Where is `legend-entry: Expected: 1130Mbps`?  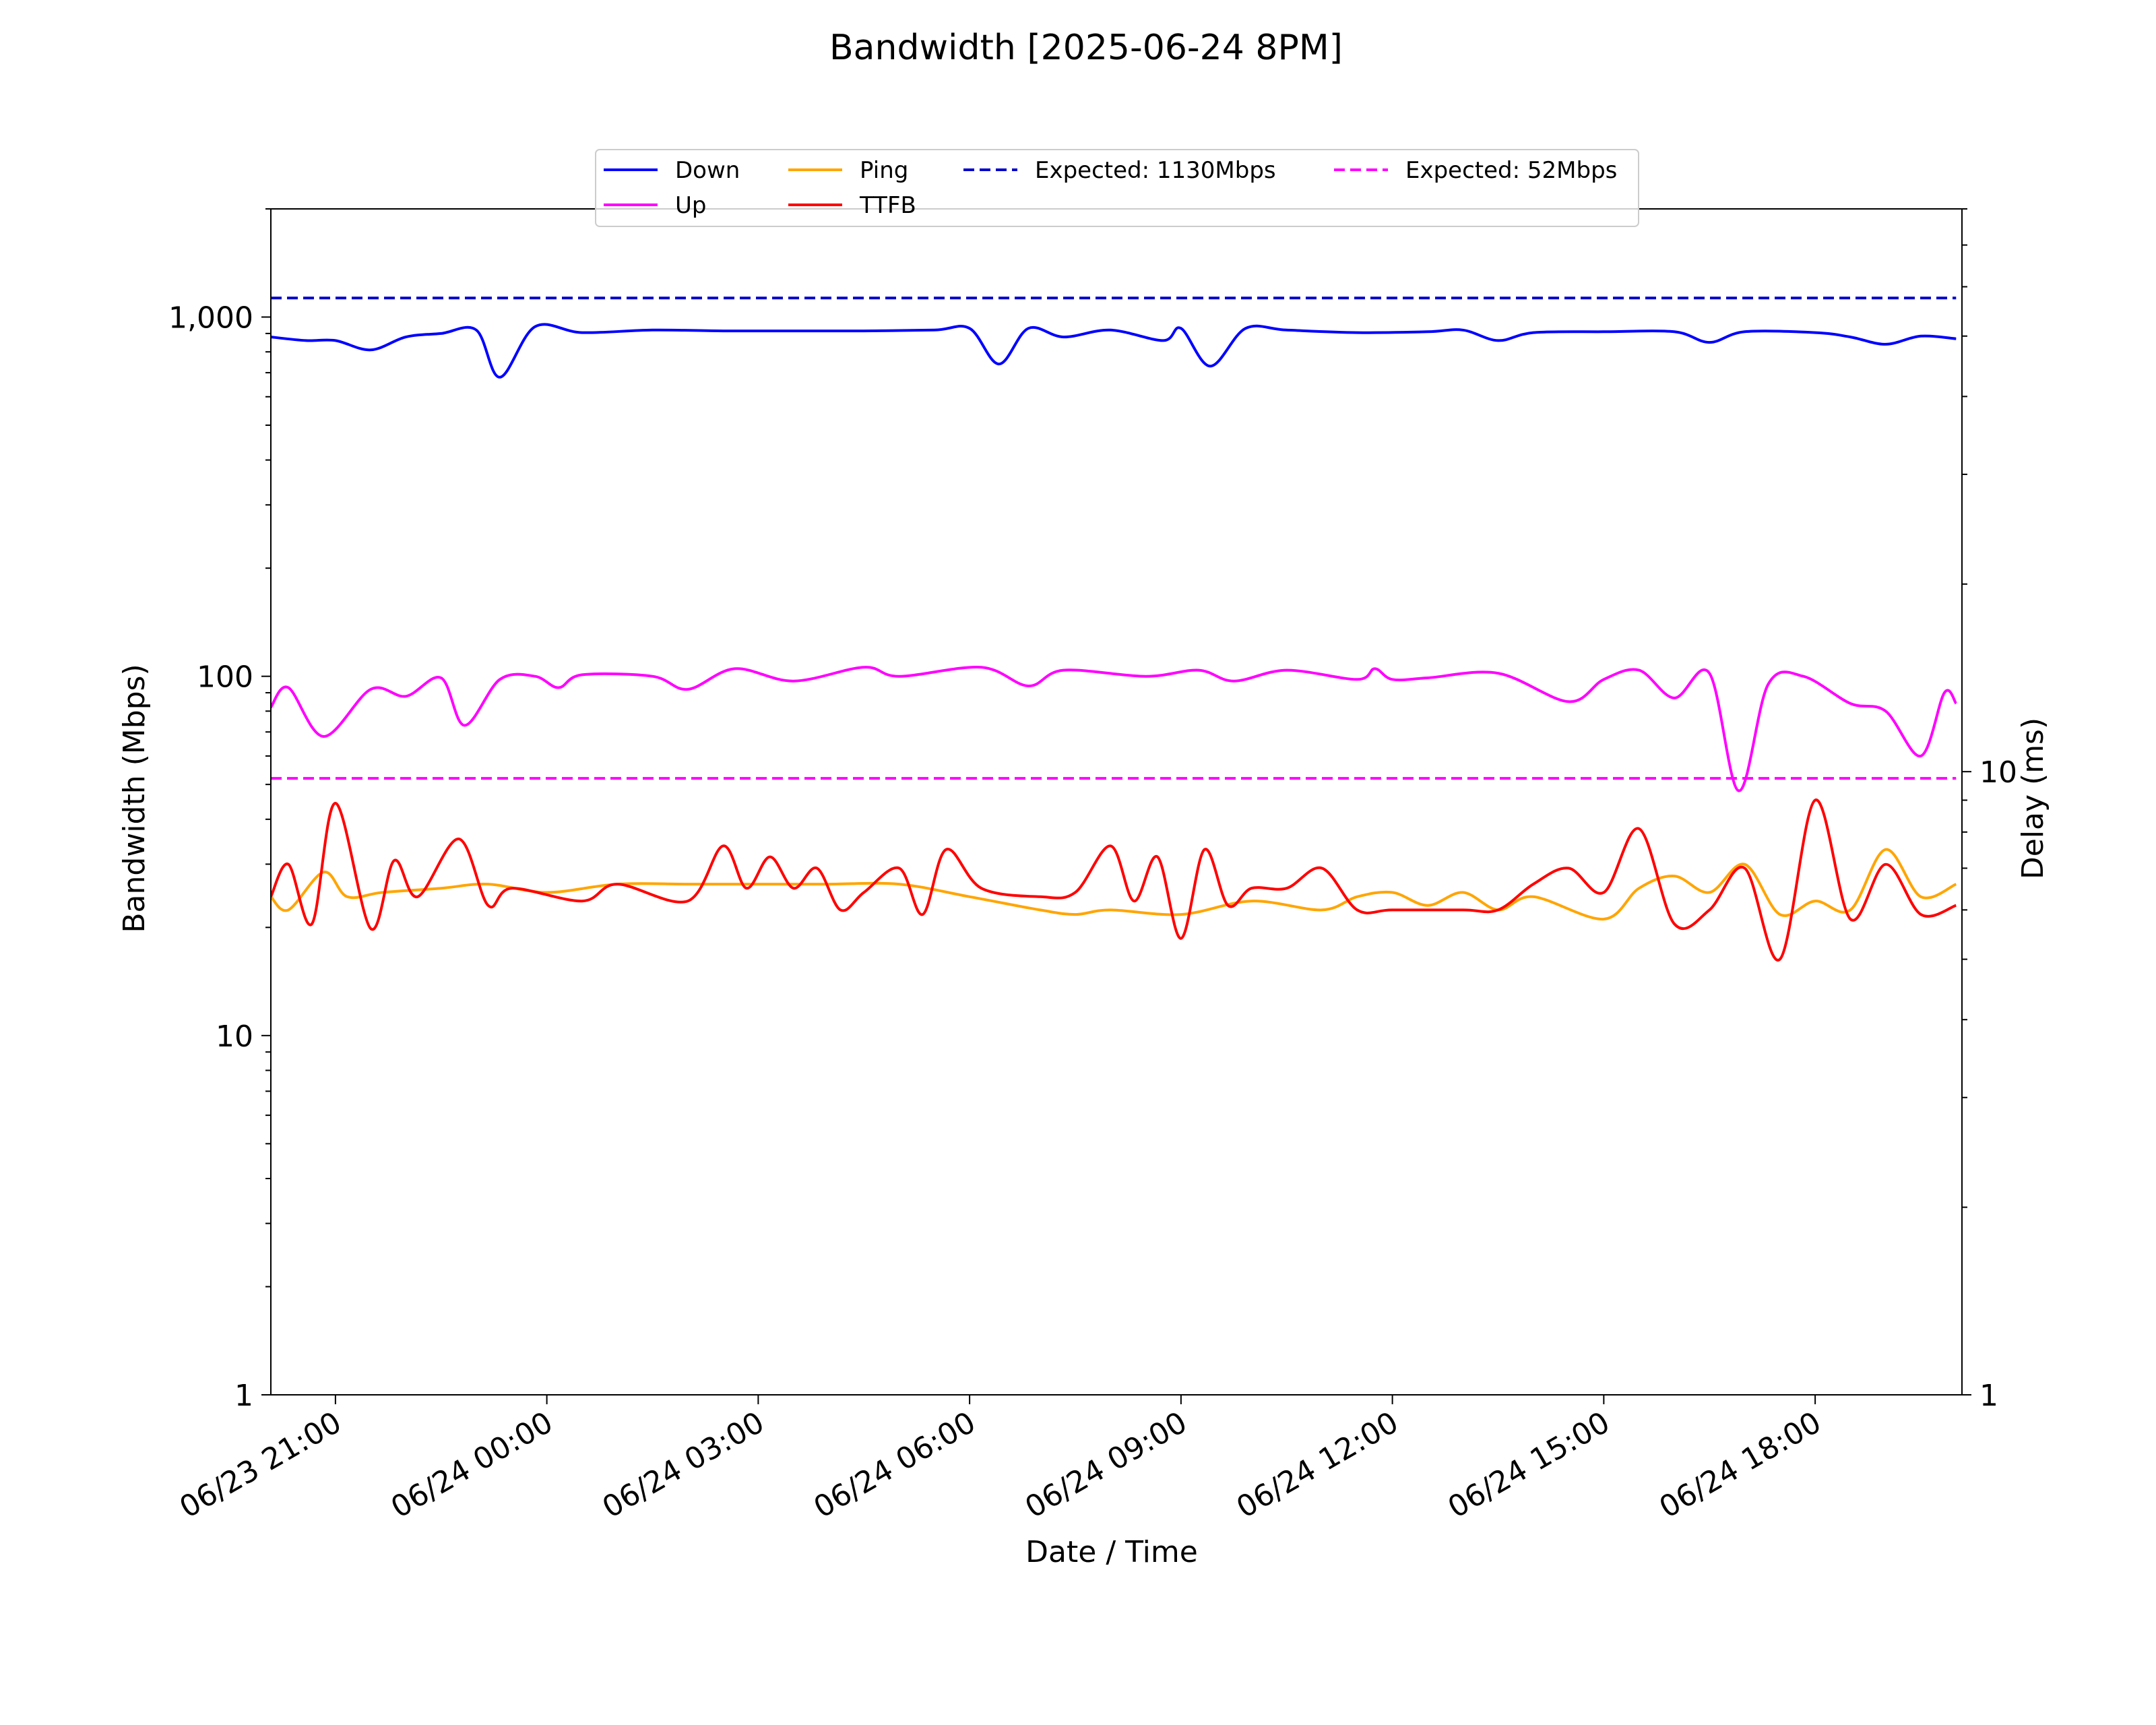 legend-entry: Expected: 1130Mbps is located at coordinates (1155, 170).